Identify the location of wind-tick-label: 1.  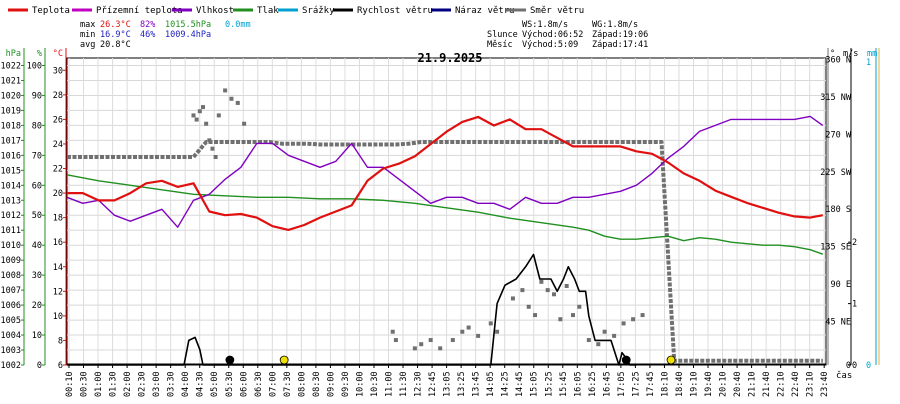
(854, 305).